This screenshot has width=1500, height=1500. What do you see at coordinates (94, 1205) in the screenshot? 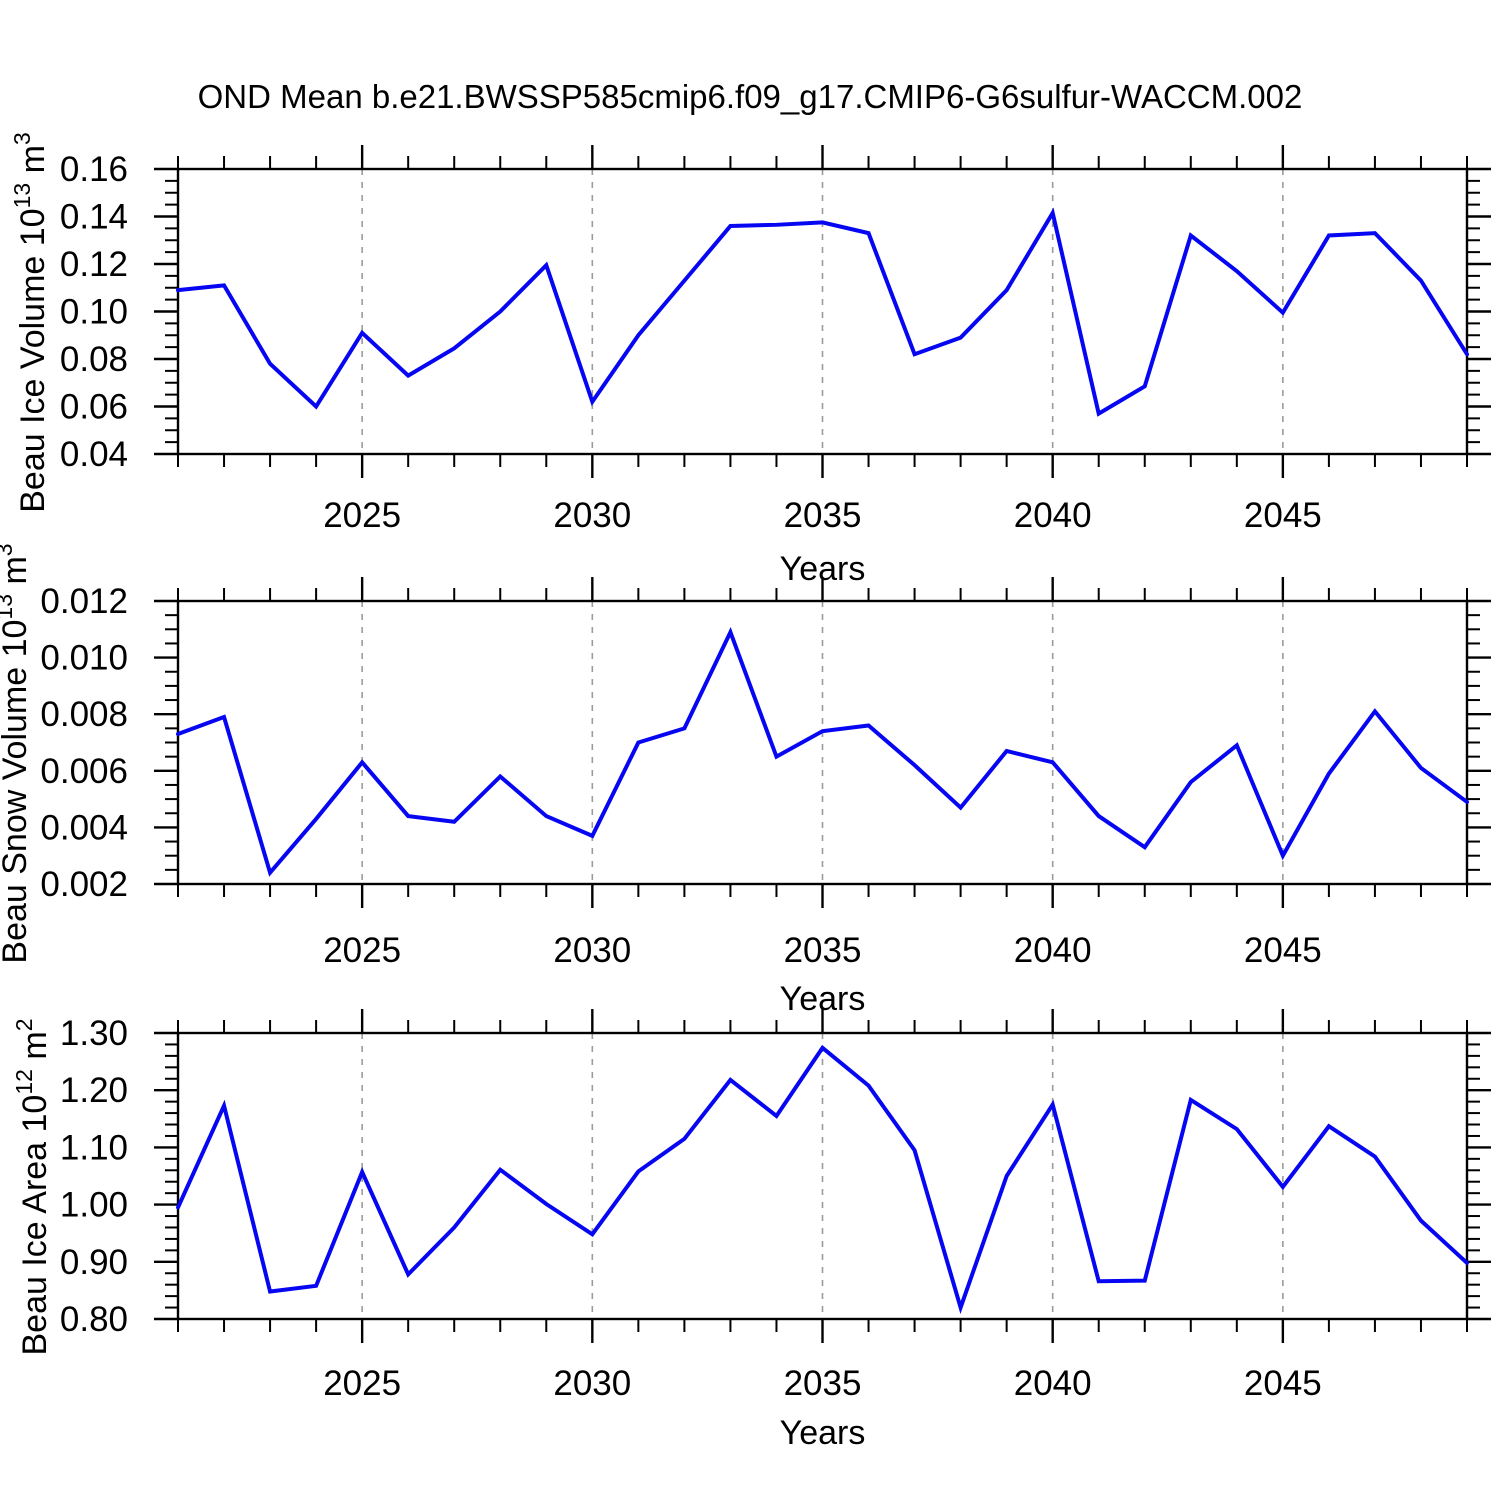
I see `y-tick-label: 1.00` at bounding box center [94, 1205].